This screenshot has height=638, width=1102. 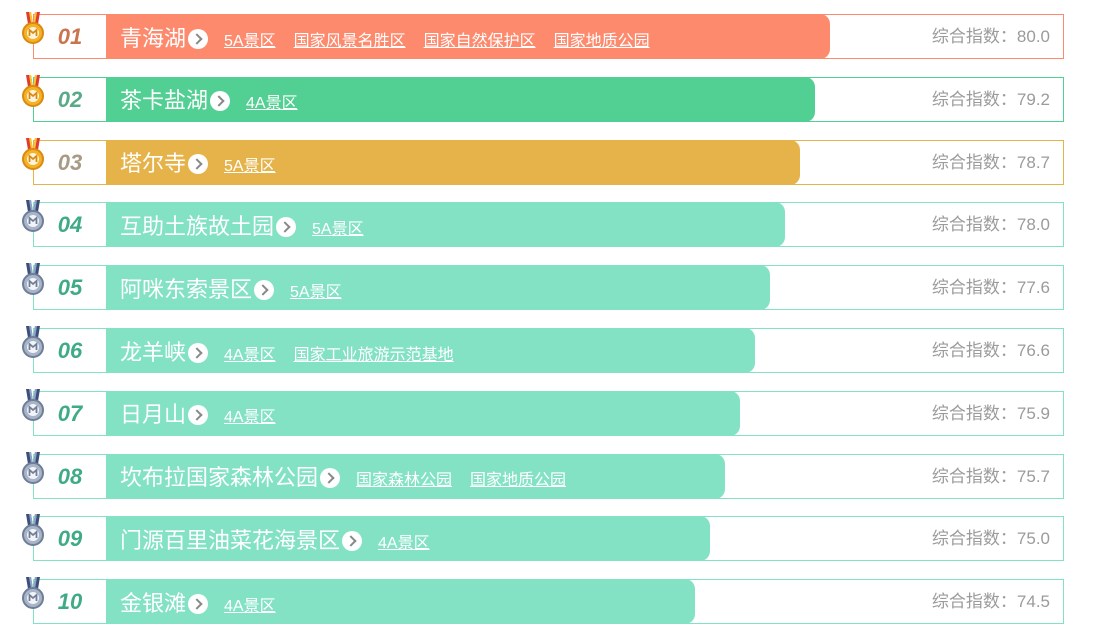 What do you see at coordinates (1033, 602) in the screenshot?
I see `score-value: 74.5` at bounding box center [1033, 602].